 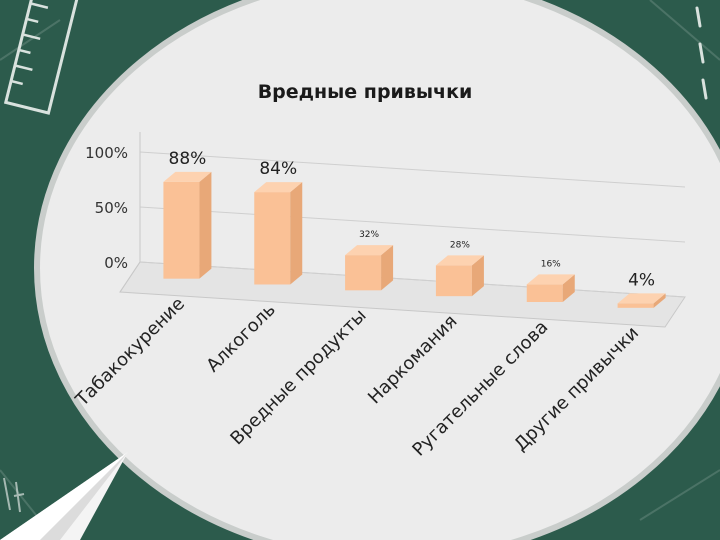 I want to click on axis-wall-edge, so click(x=130, y=277).